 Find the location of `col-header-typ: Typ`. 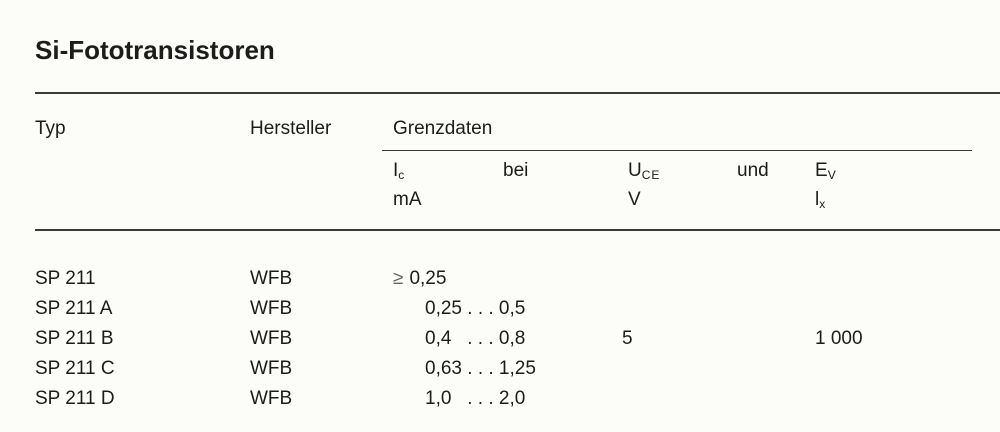

col-header-typ: Typ is located at coordinates (50, 128).